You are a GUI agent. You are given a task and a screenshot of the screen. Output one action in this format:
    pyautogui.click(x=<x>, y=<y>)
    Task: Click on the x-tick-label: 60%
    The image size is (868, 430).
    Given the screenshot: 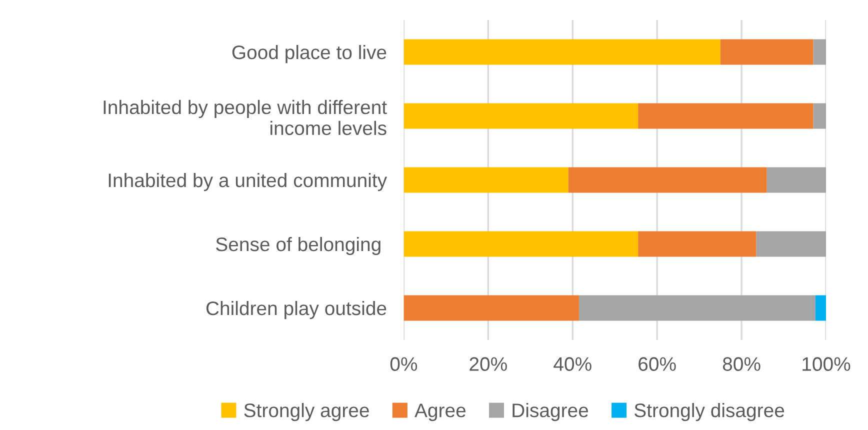 What is the action you would take?
    pyautogui.click(x=657, y=364)
    